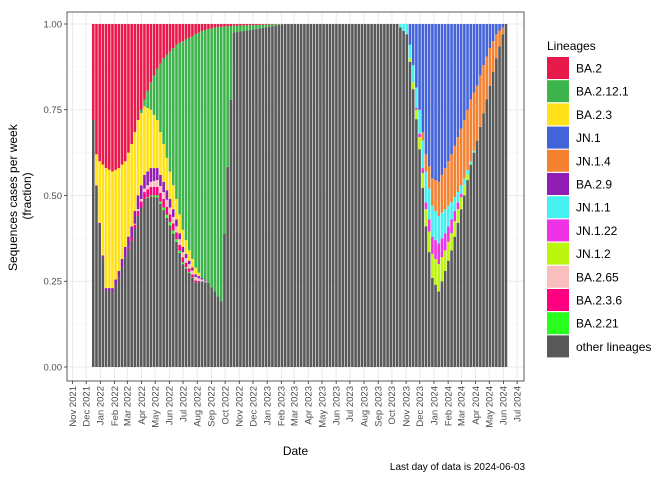  What do you see at coordinates (53, 24) in the screenshot?
I see `y-tick-label: 1.00` at bounding box center [53, 24].